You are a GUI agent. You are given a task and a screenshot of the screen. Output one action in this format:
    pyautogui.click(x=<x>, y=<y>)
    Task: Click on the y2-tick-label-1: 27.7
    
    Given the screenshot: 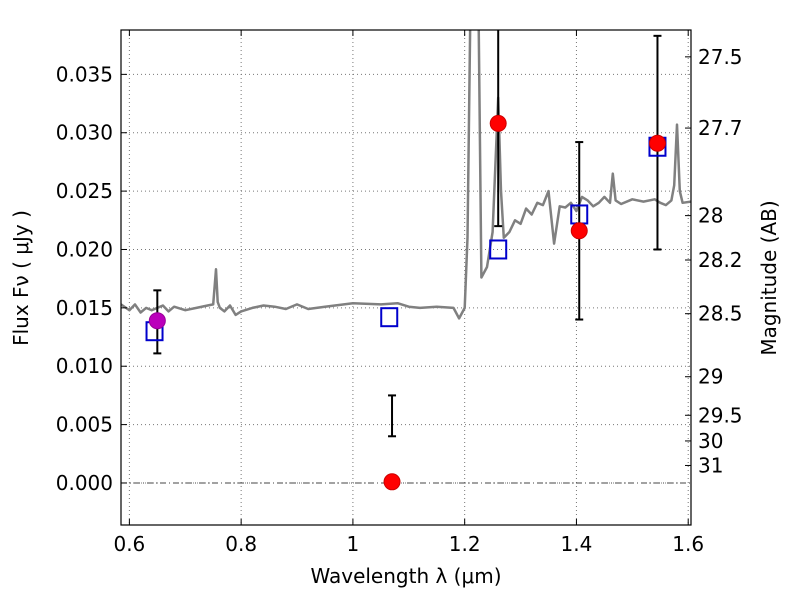 What is the action you would take?
    pyautogui.click(x=720, y=128)
    